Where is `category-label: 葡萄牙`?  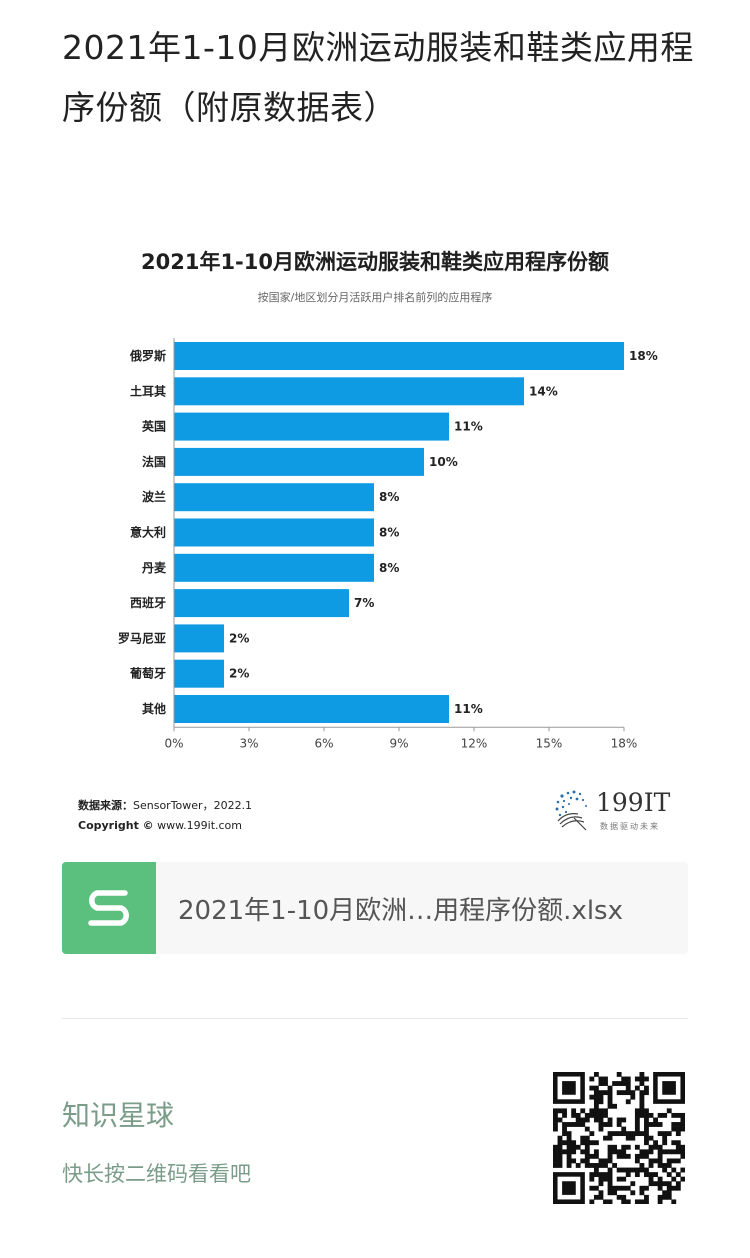 category-label: 葡萄牙 is located at coordinates (147, 673).